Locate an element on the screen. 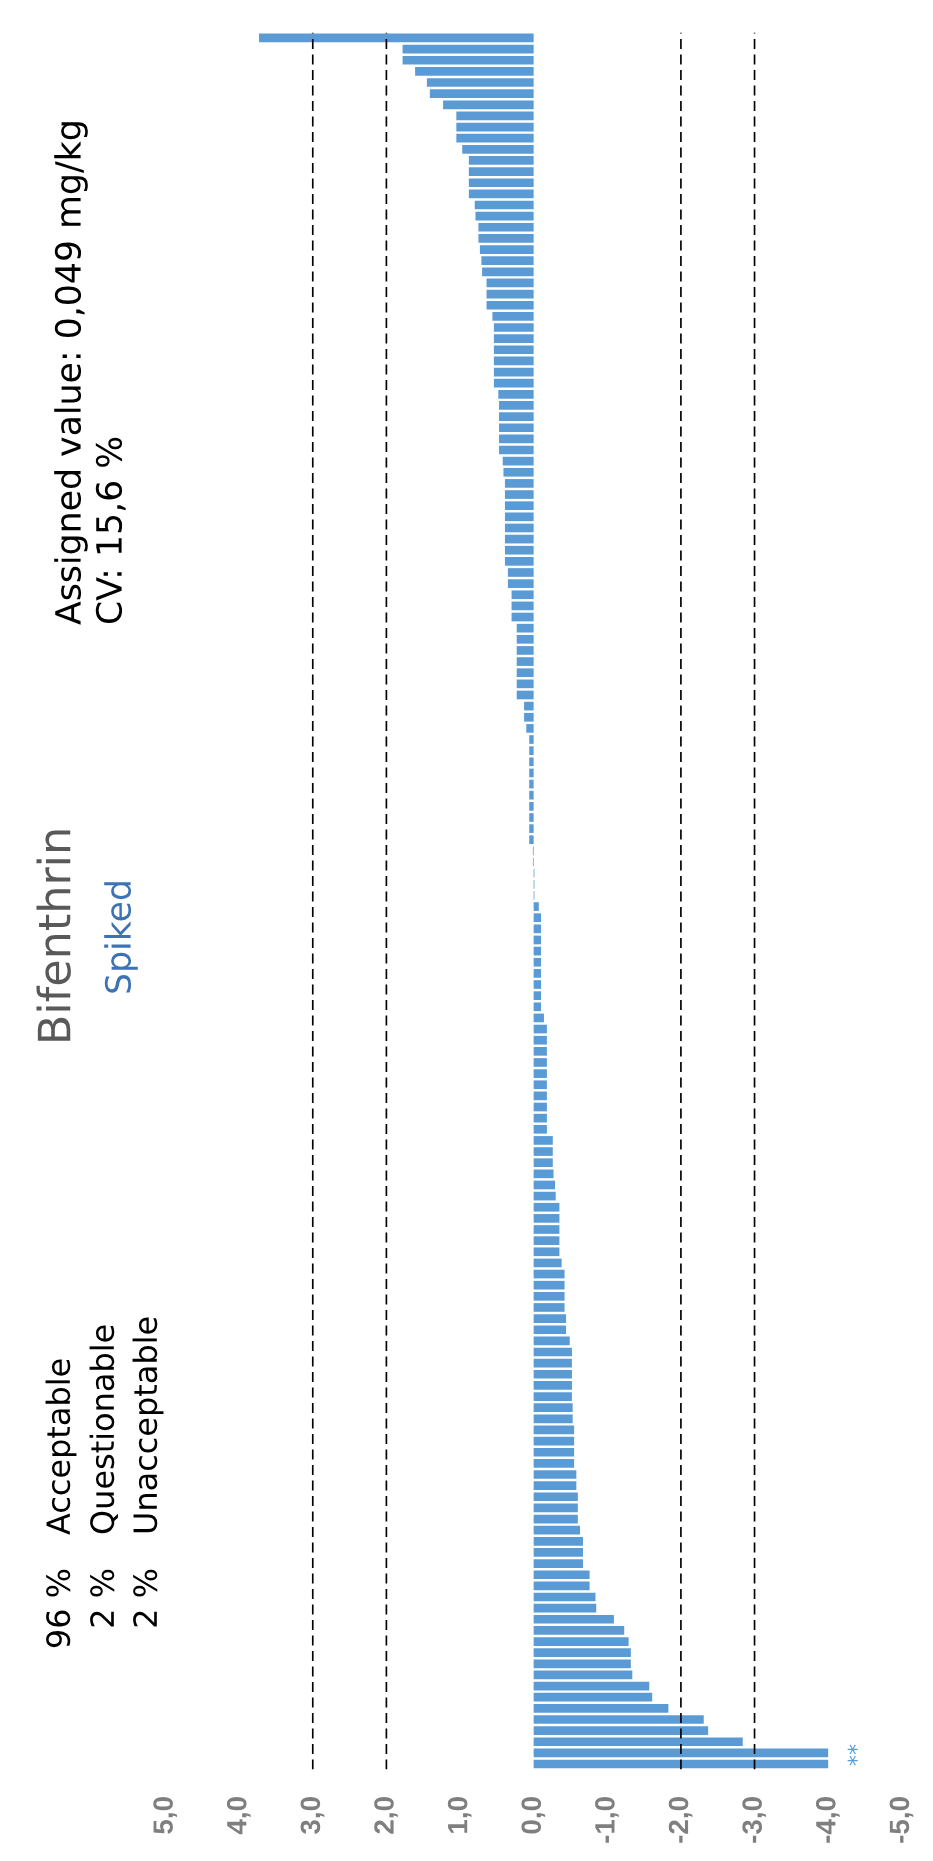  x-tick-label: -3,0 is located at coordinates (754, 1820).